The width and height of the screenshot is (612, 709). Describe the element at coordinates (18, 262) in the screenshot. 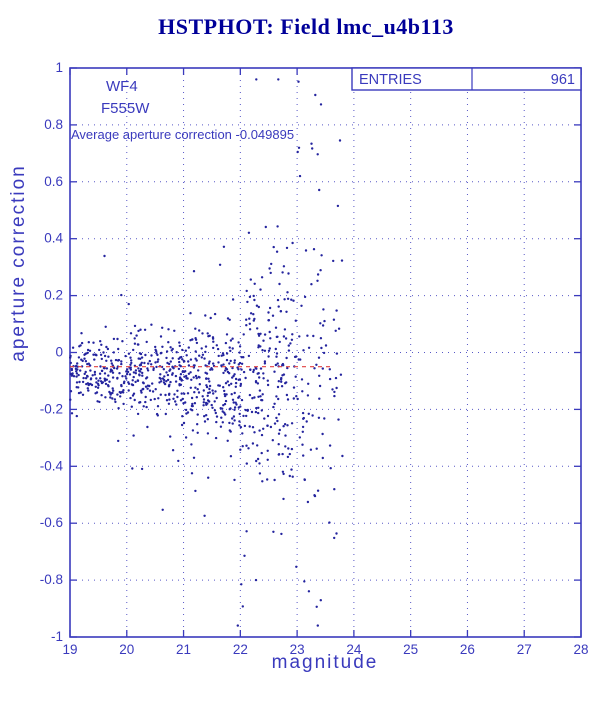

I see `y-axis-label: aperture correction` at that location.